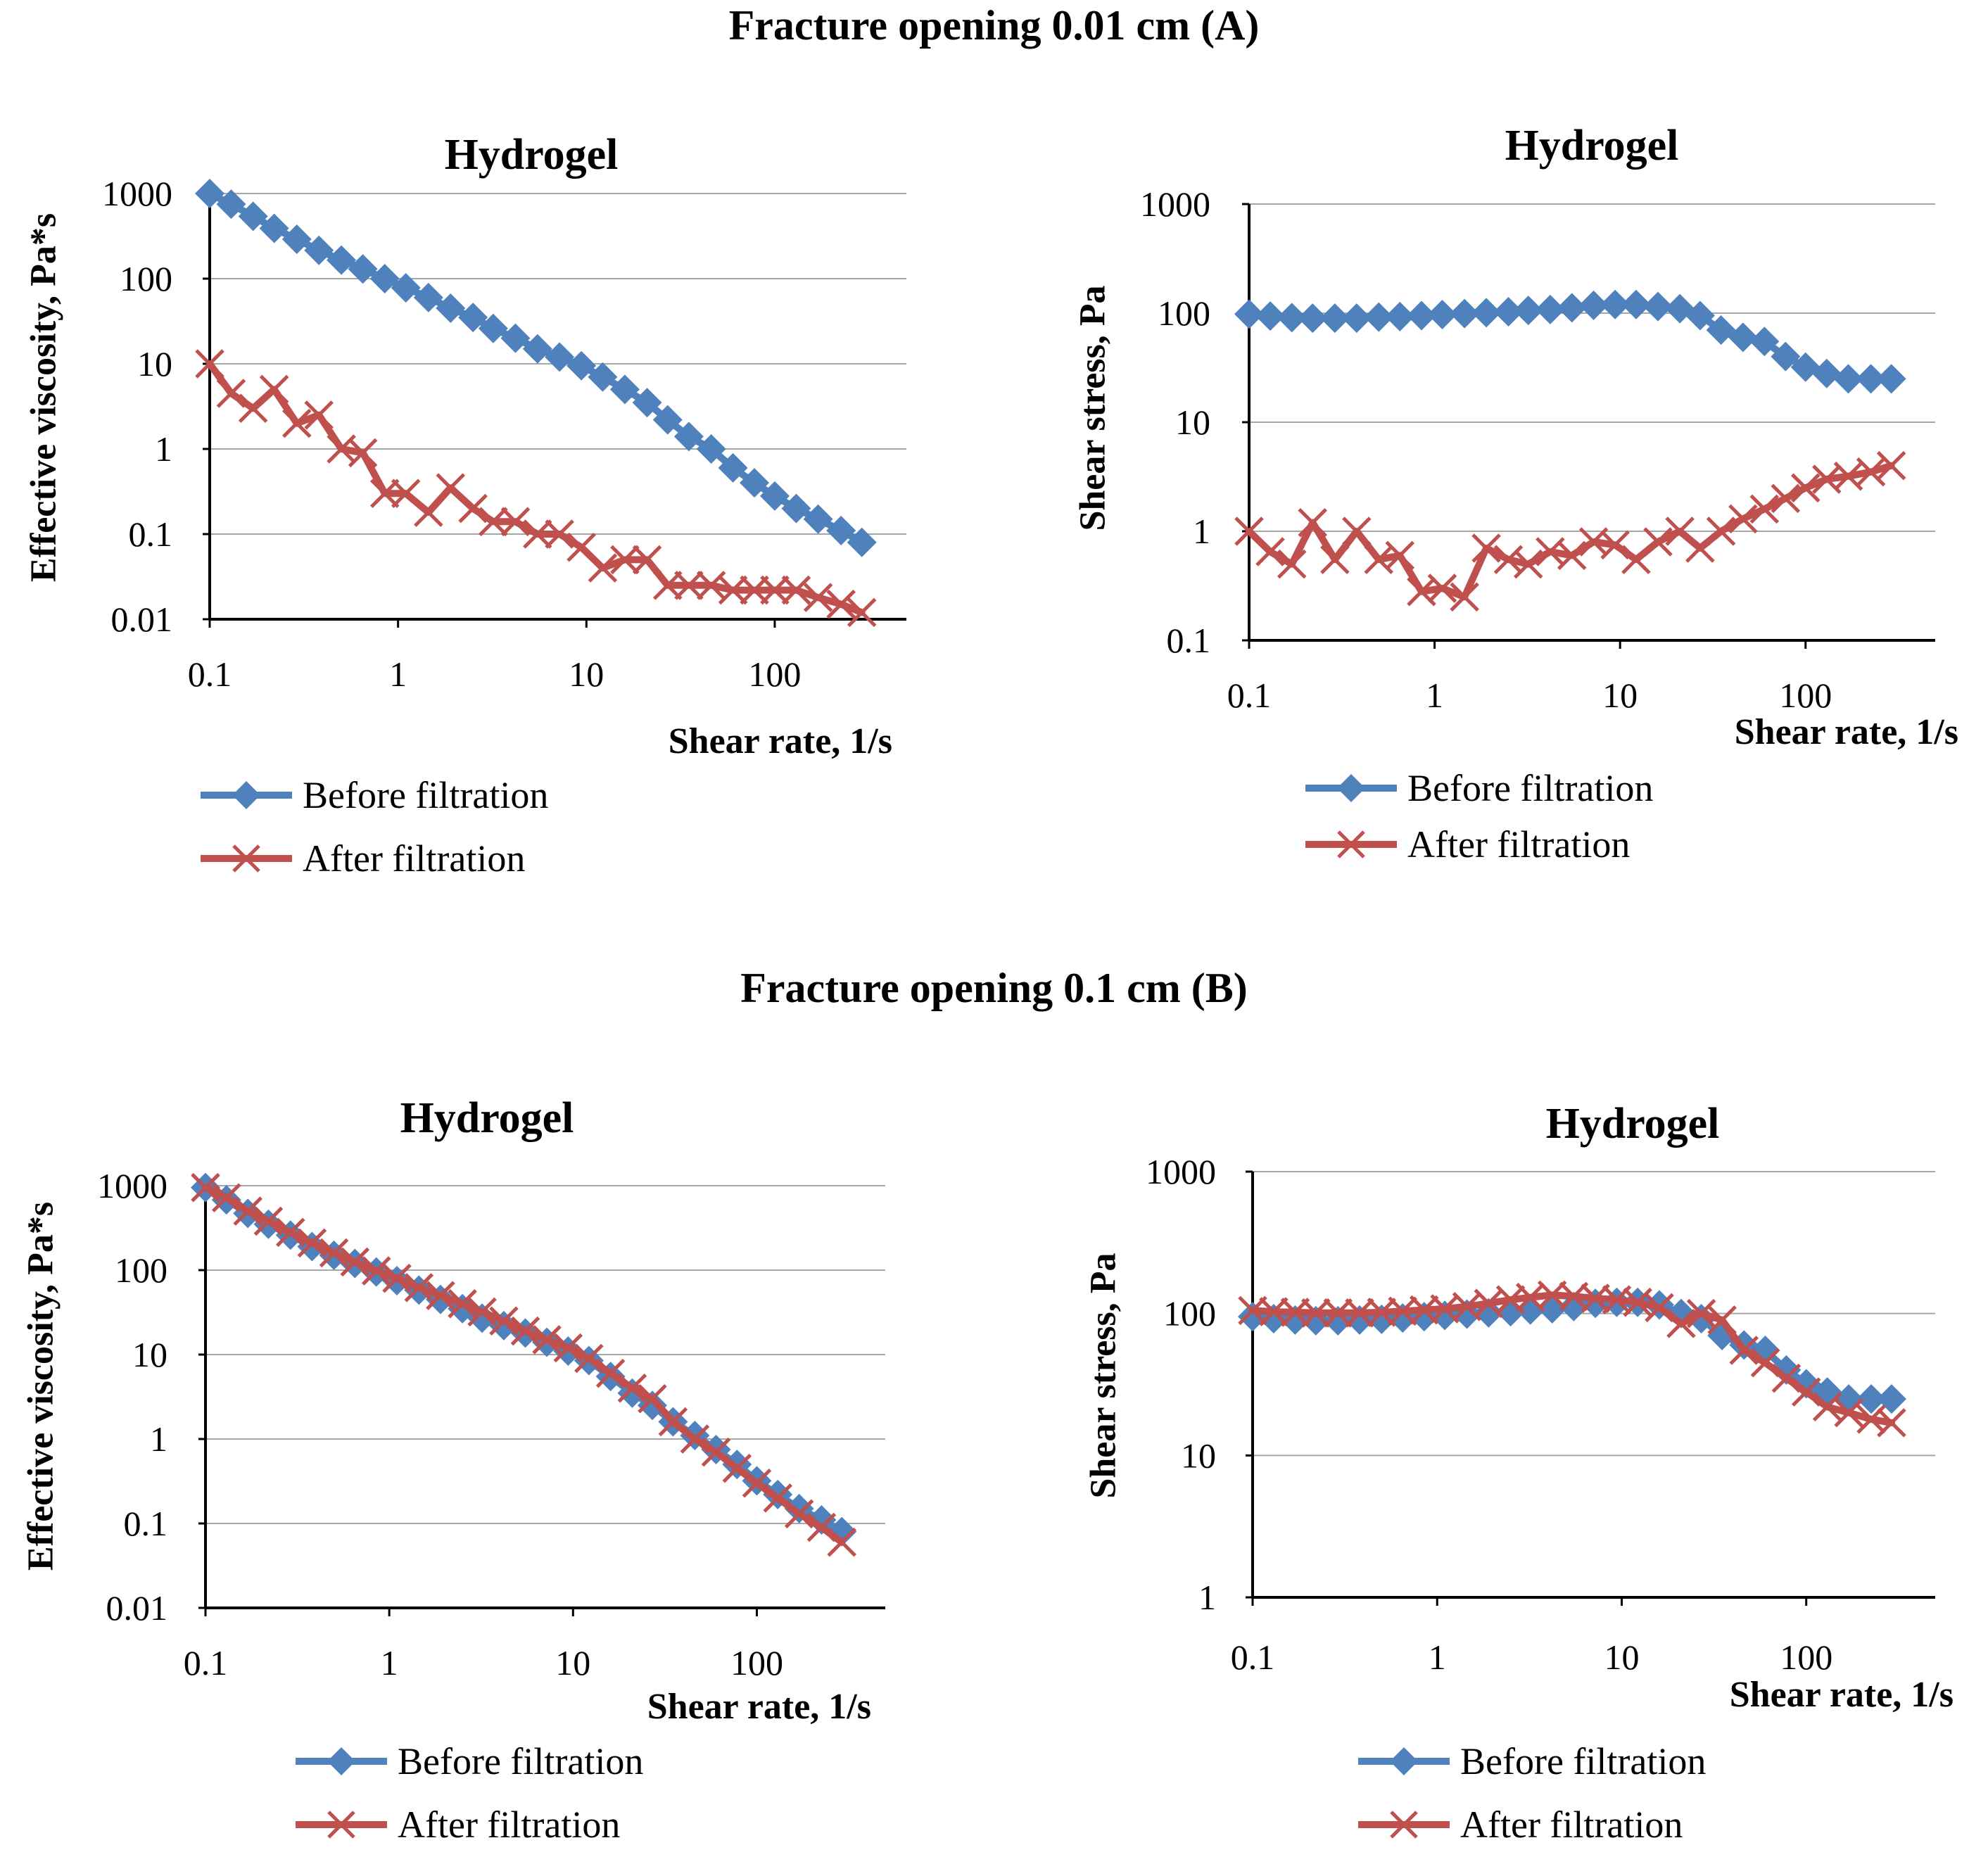 The width and height of the screenshot is (1988, 1857). I want to click on x-tick-label: 10, so click(572, 1663).